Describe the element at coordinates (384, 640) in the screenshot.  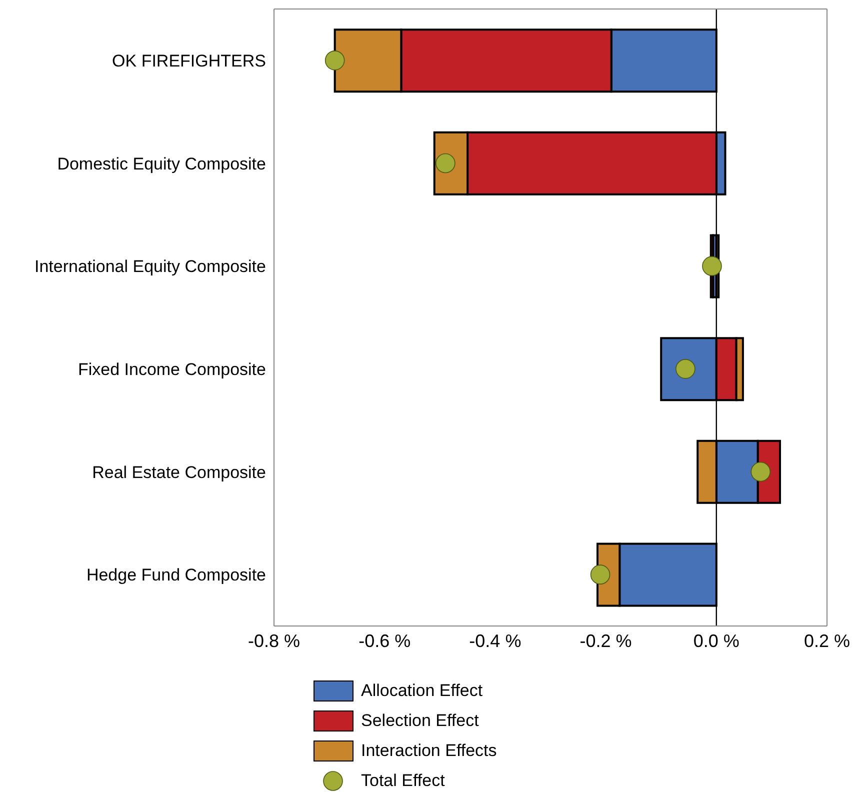
I see `x-tick-label: -0.6 %` at that location.